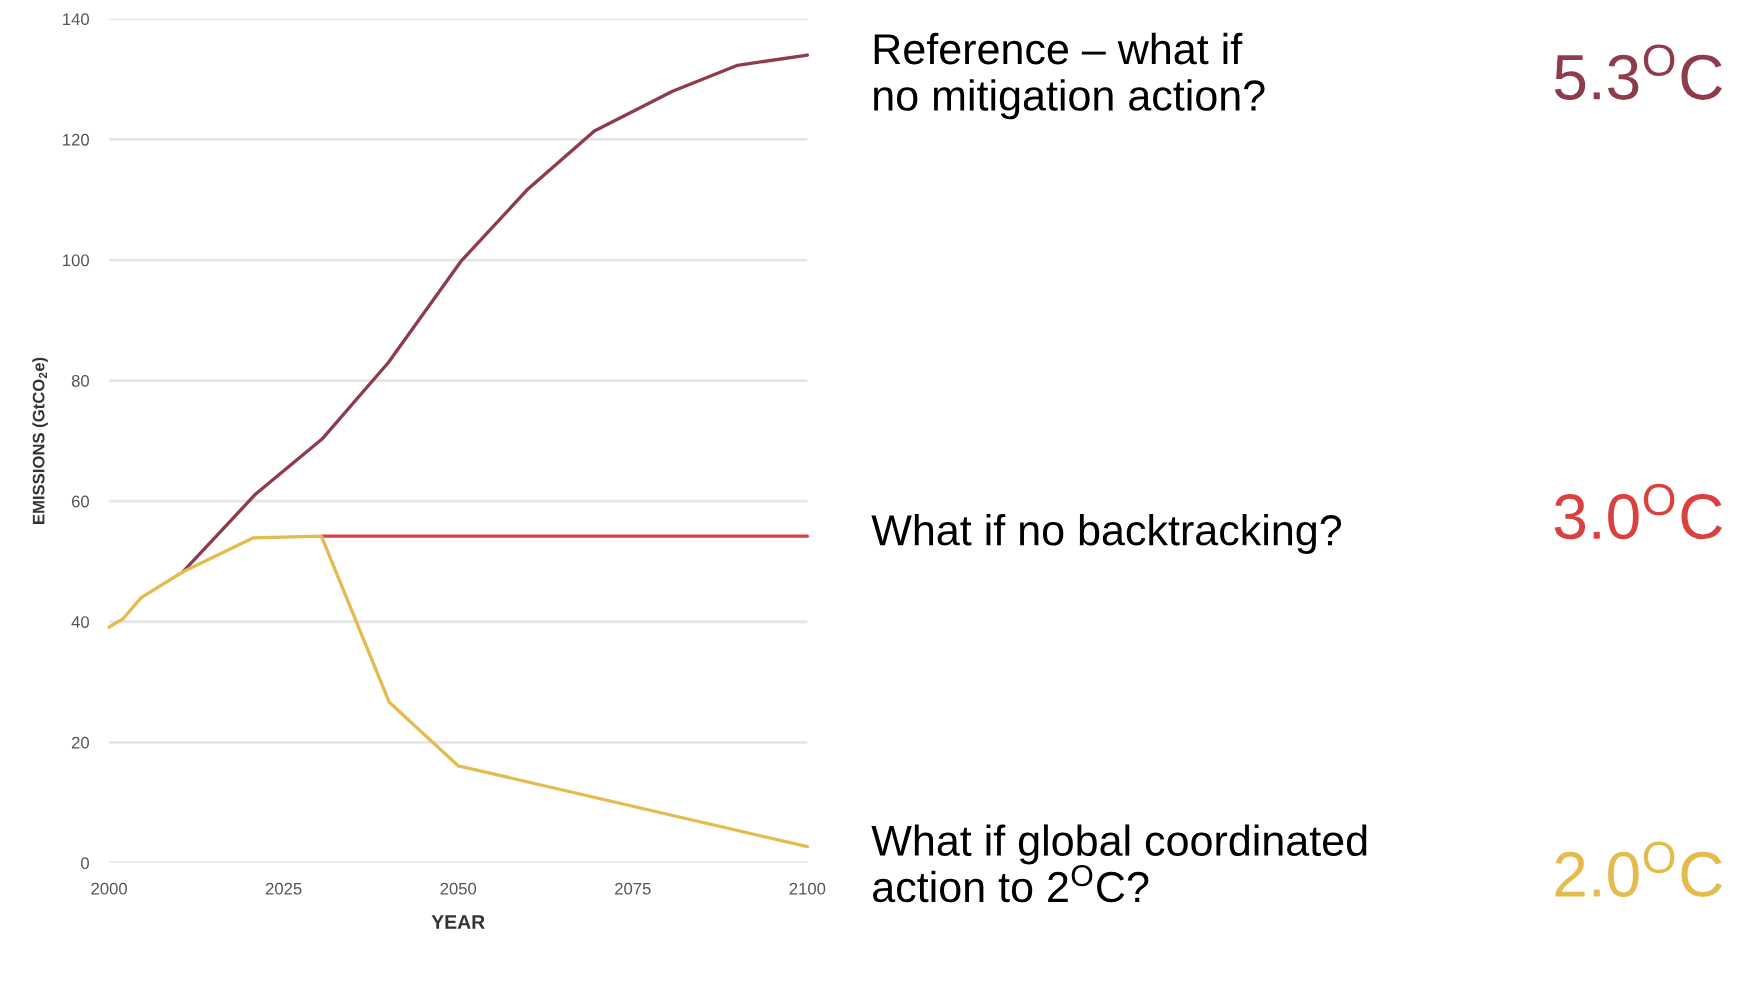  What do you see at coordinates (807, 888) in the screenshot?
I see `x-tick-label: 2100` at bounding box center [807, 888].